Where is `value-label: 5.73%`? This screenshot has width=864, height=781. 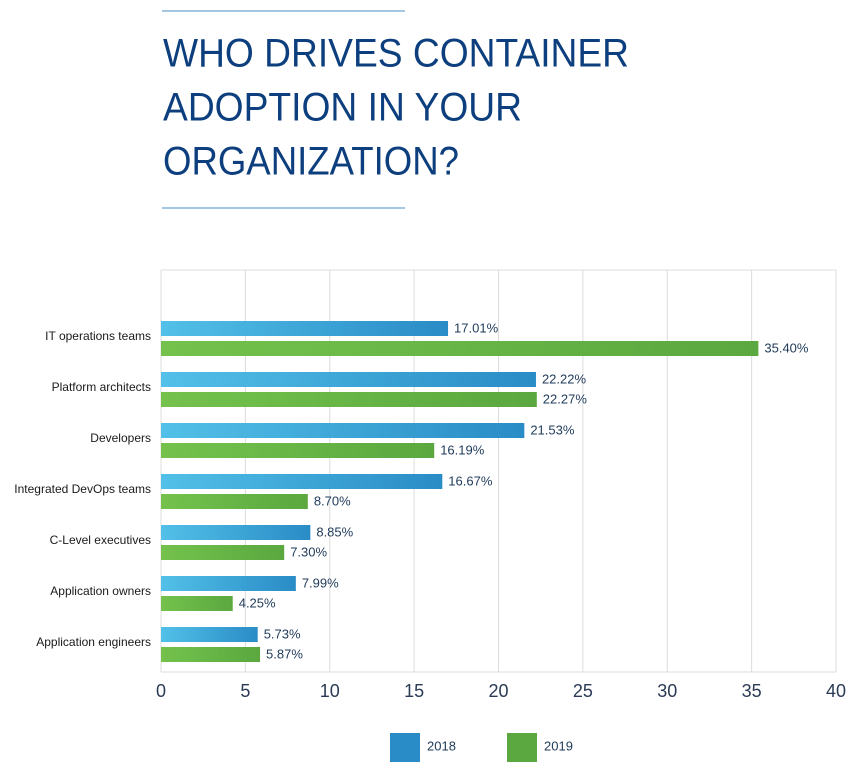 value-label: 5.73% is located at coordinates (282, 633).